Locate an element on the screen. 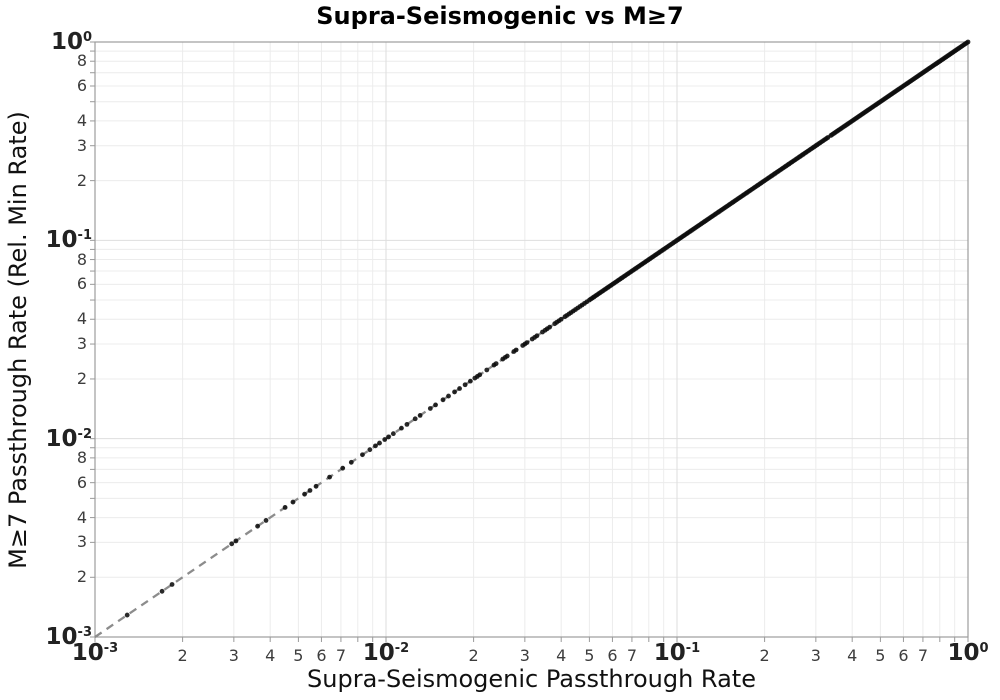 This screenshot has width=1000, height=700. x-axis-title: Supra-Seismogenic Passthrough Rate is located at coordinates (531, 679).